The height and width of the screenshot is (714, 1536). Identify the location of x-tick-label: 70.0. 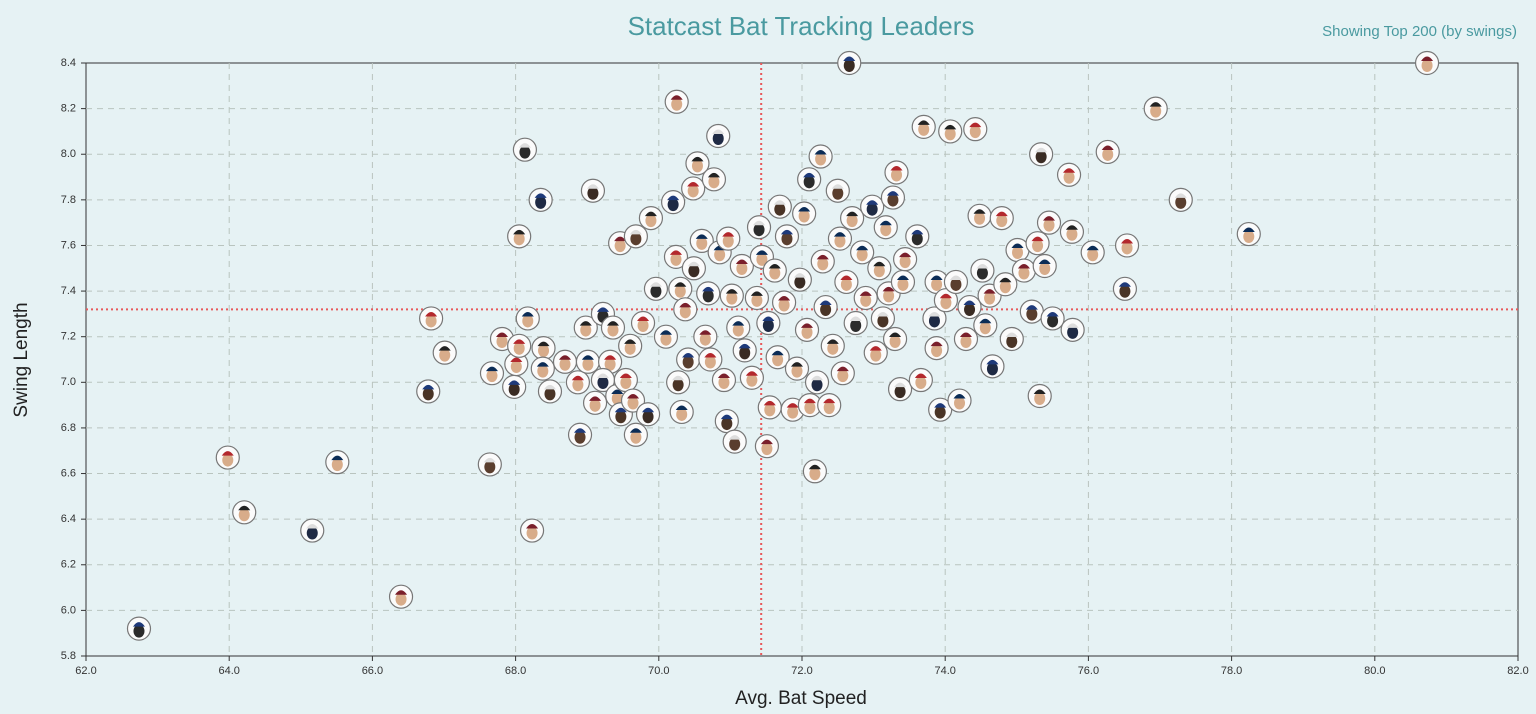
(658, 671).